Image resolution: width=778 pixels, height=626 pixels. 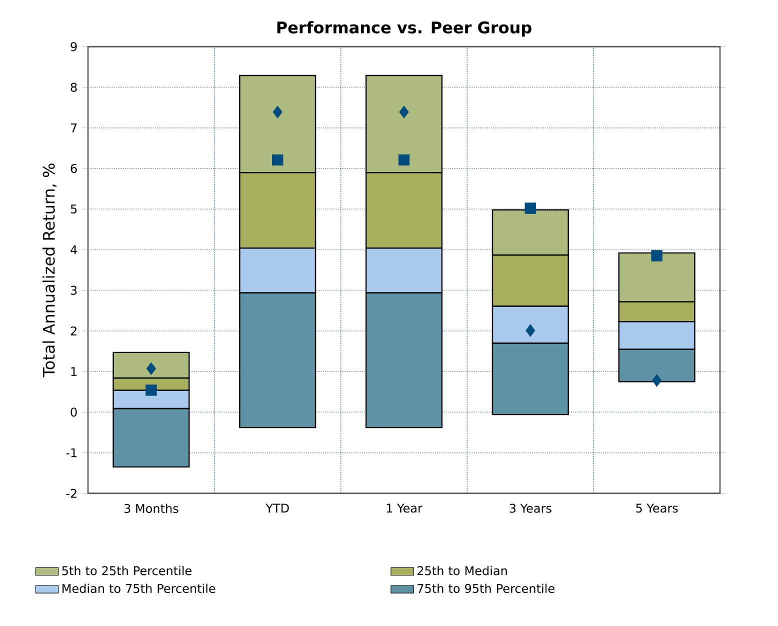 What do you see at coordinates (404, 508) in the screenshot?
I see `x-tick-label: 1 Year` at bounding box center [404, 508].